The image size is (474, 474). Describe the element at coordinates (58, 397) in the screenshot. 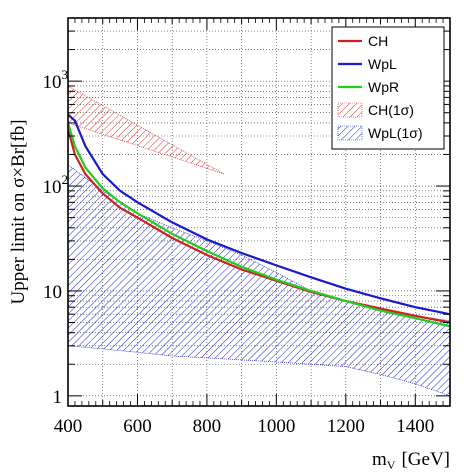

I see `y-tick-label: 1` at that location.